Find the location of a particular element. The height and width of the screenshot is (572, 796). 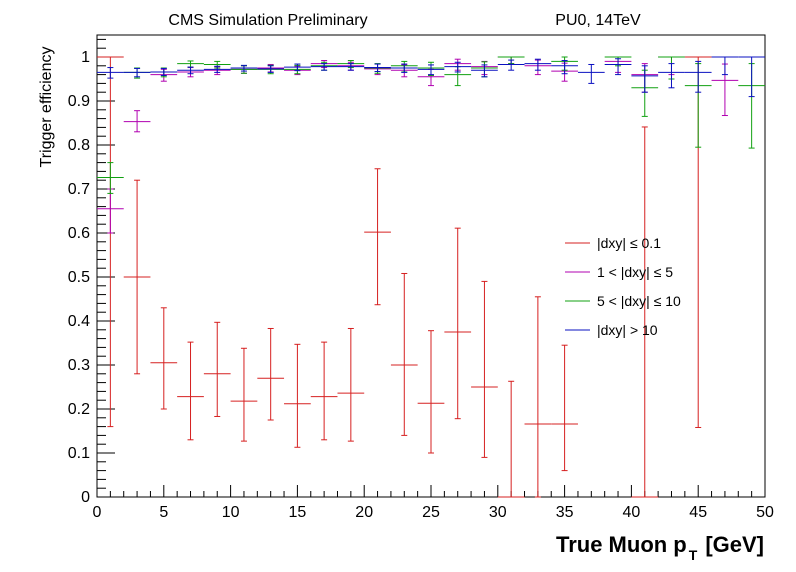

y-tick-label: 0.9 is located at coordinates (79, 101).